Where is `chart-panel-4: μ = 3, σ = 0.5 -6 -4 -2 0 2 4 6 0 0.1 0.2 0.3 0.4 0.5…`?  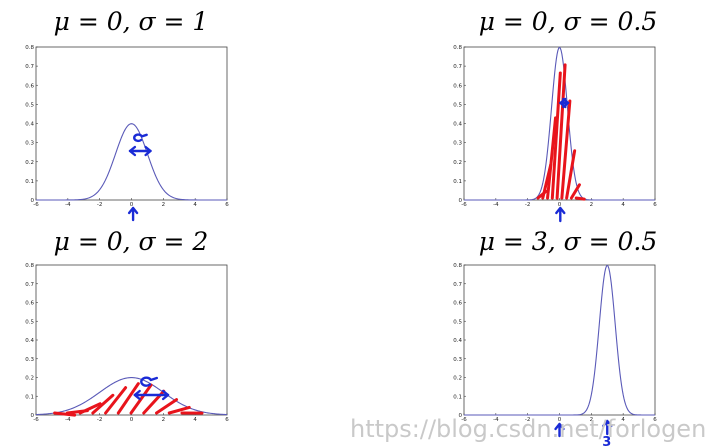 chart-panel-4: μ = 3, σ = 0.5 -6 -4 -2 0 2 4 6 0 0.1 0.2 0.3 0.4 0.5… is located at coordinates (555, 325).